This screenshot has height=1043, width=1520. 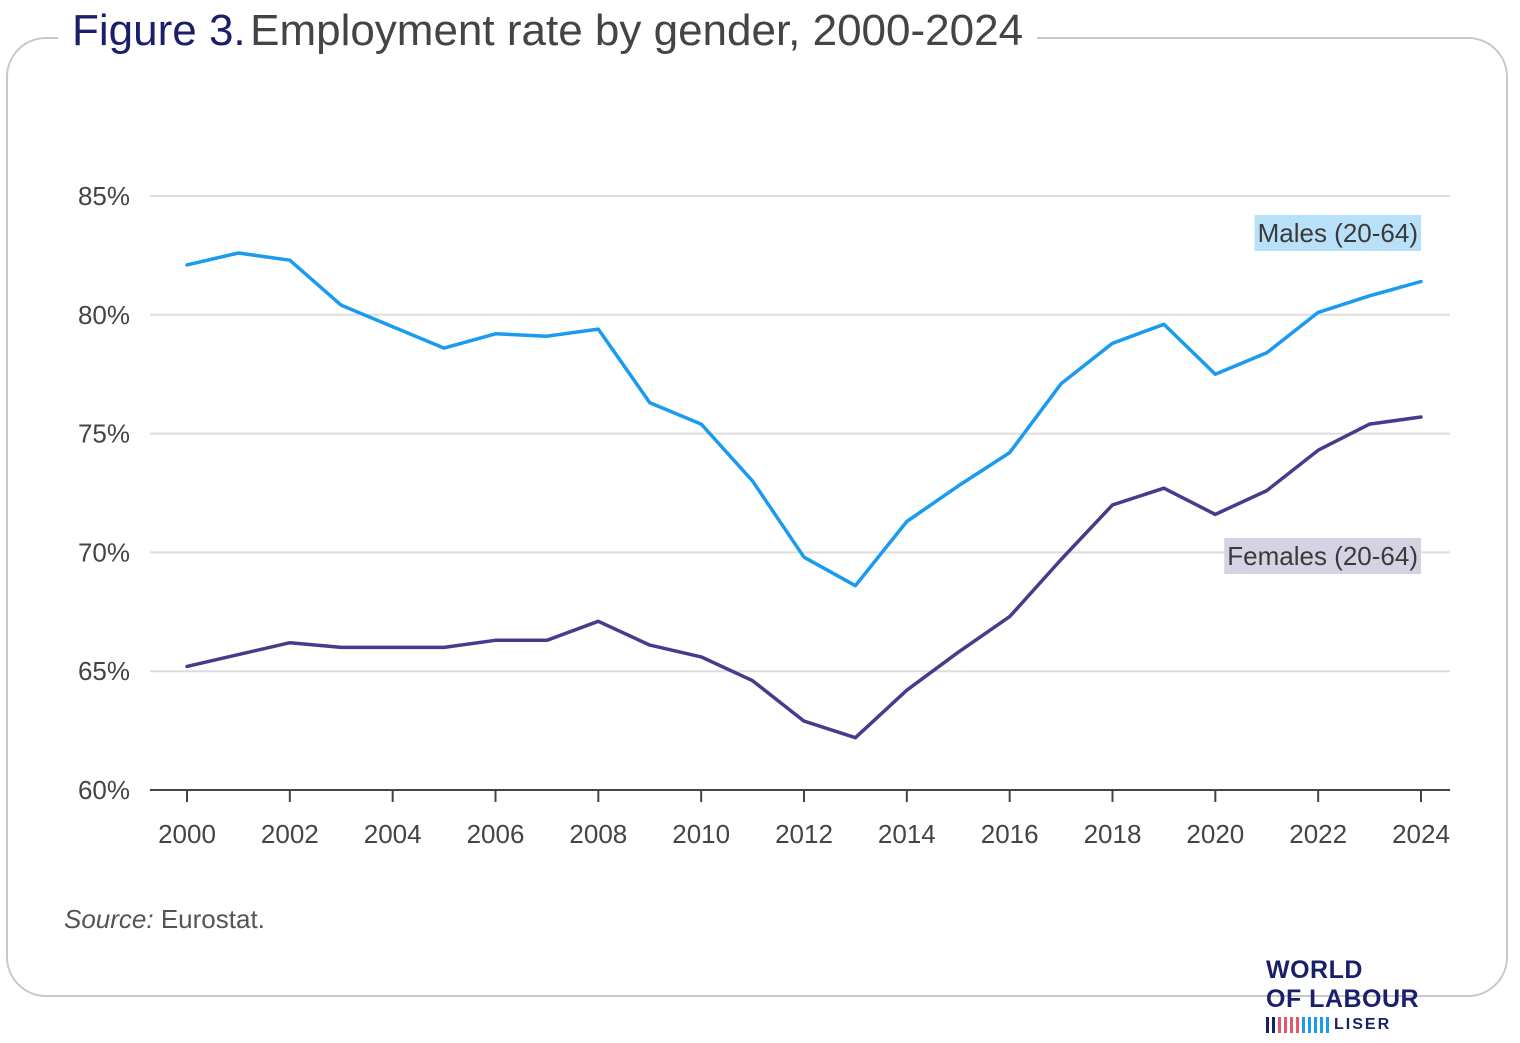 I want to click on y-tick-label: 75%, so click(x=104, y=434).